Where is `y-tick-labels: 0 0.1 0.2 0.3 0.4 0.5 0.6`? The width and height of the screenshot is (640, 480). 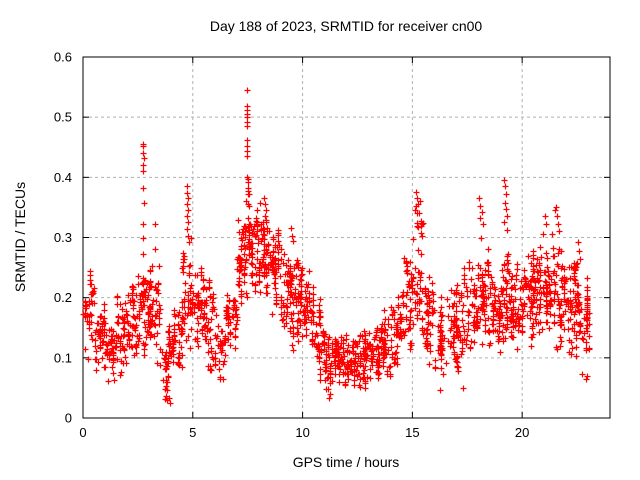
y-tick-labels: 0 0.1 0.2 0.3 0.4 0.5 0.6 is located at coordinates (63, 238).